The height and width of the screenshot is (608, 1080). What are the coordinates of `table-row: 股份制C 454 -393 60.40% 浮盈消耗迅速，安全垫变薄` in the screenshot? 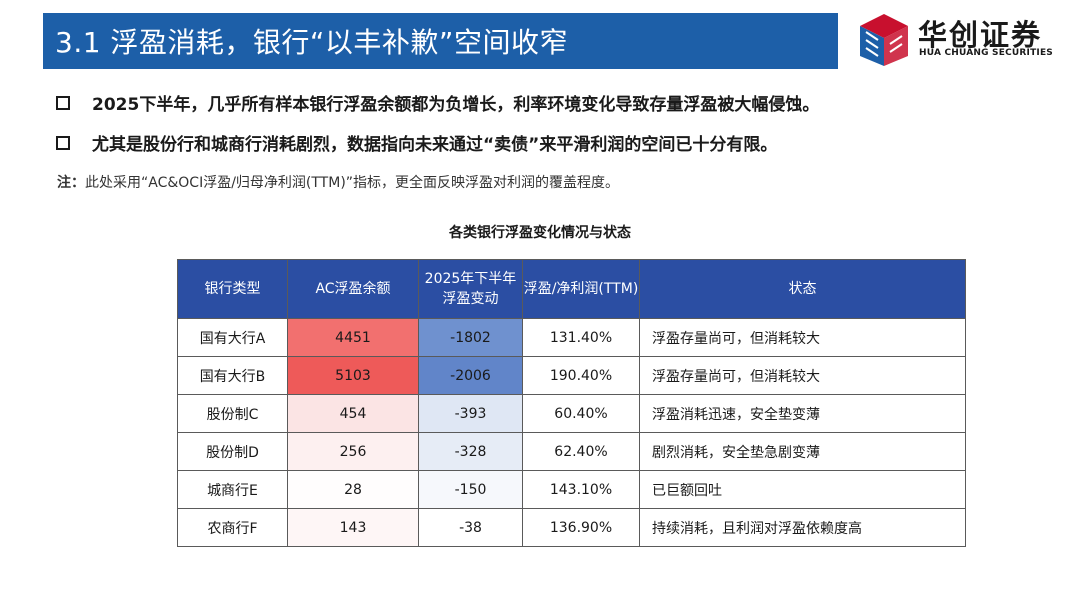 It's located at (571, 413).